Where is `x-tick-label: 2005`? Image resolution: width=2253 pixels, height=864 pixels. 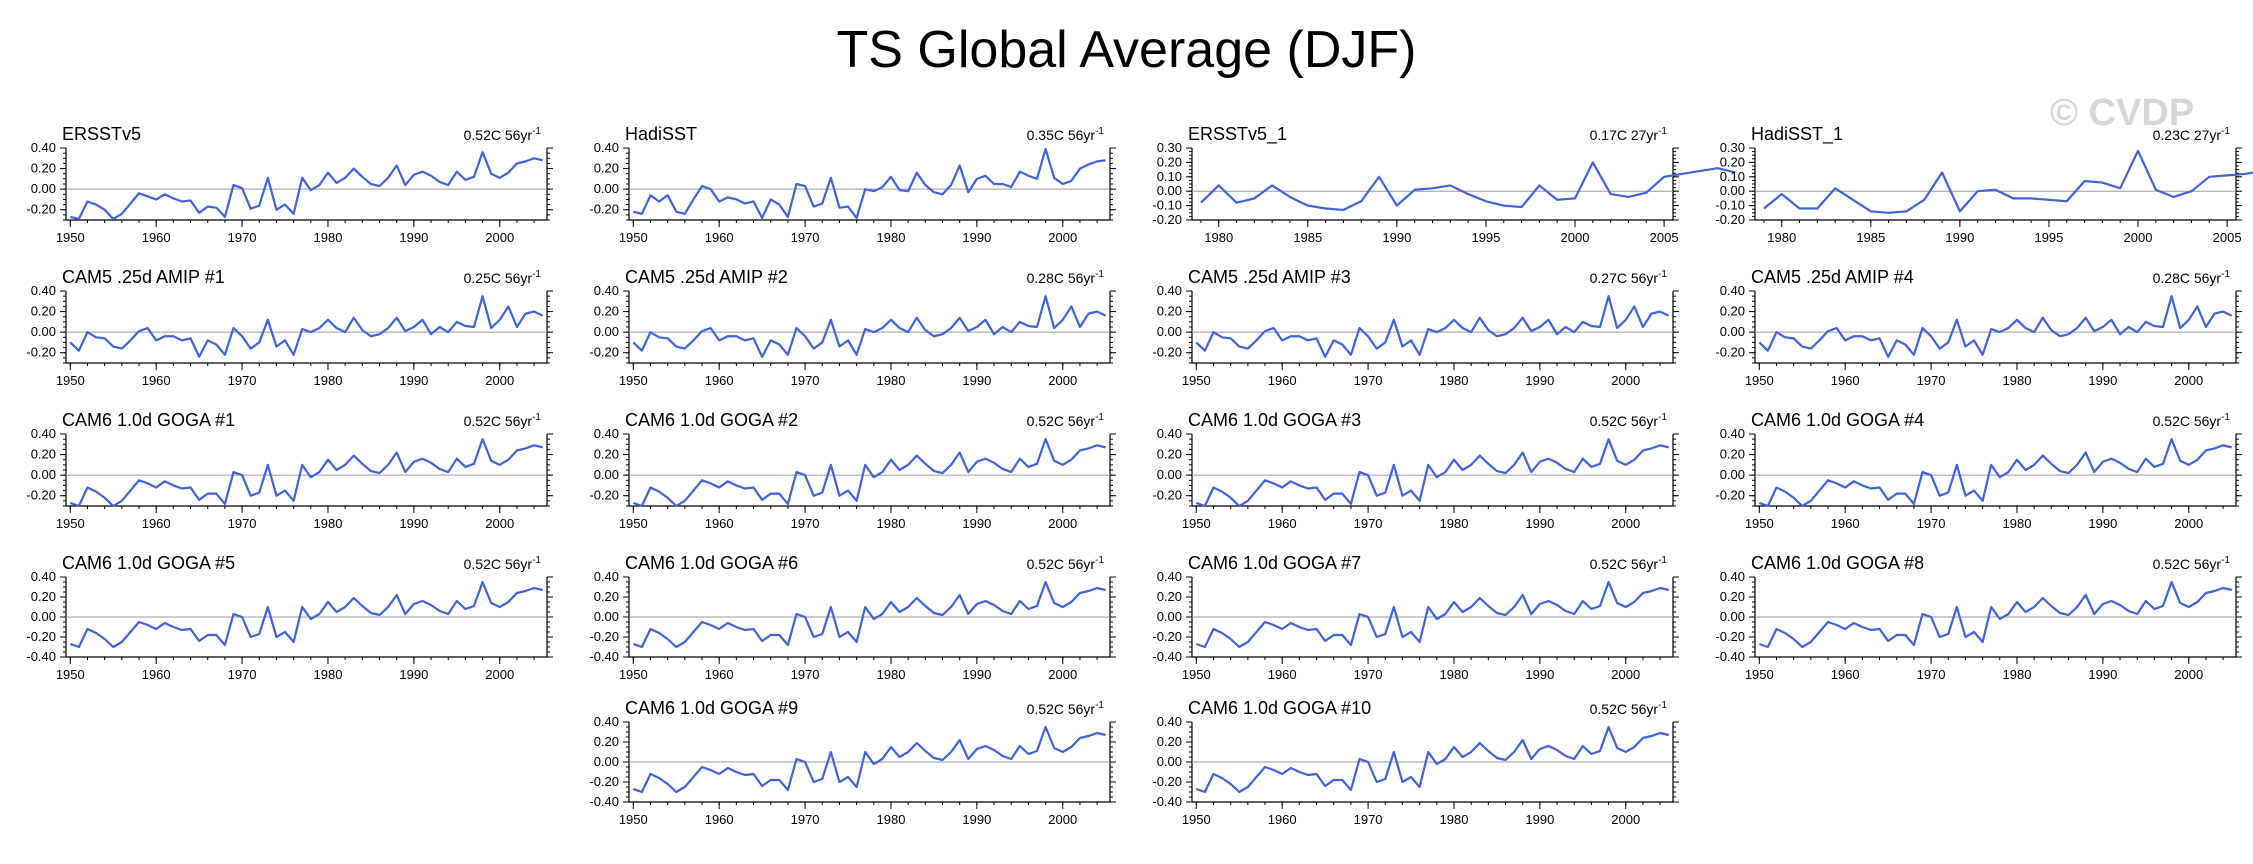 x-tick-label: 2005 is located at coordinates (1664, 237).